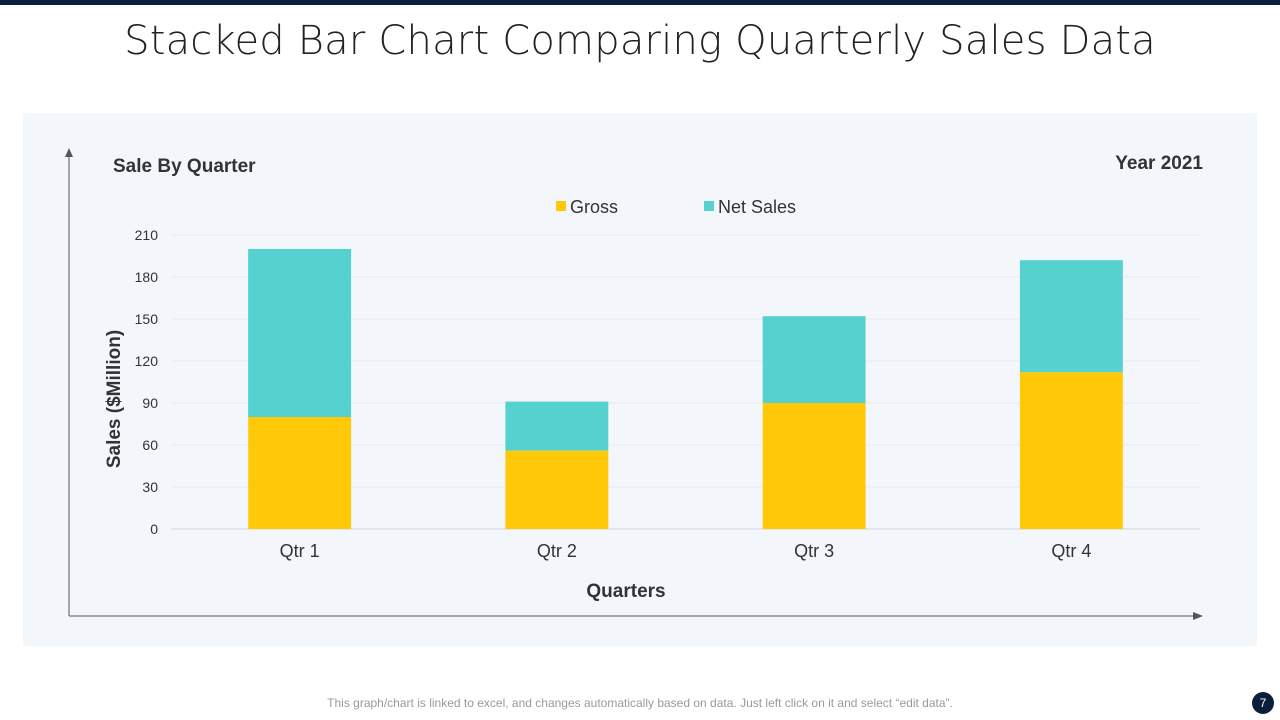 This screenshot has height=720, width=1280. I want to click on y-tick-label: 180, so click(147, 277).